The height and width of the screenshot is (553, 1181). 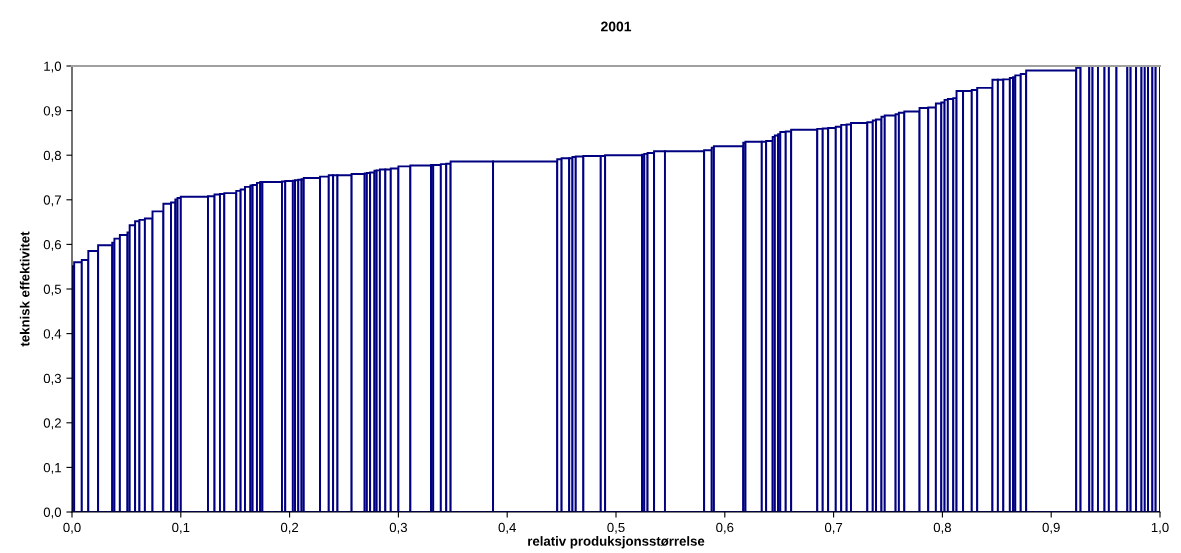 What do you see at coordinates (52, 156) in the screenshot?
I see `y-tick-label: 0,8` at bounding box center [52, 156].